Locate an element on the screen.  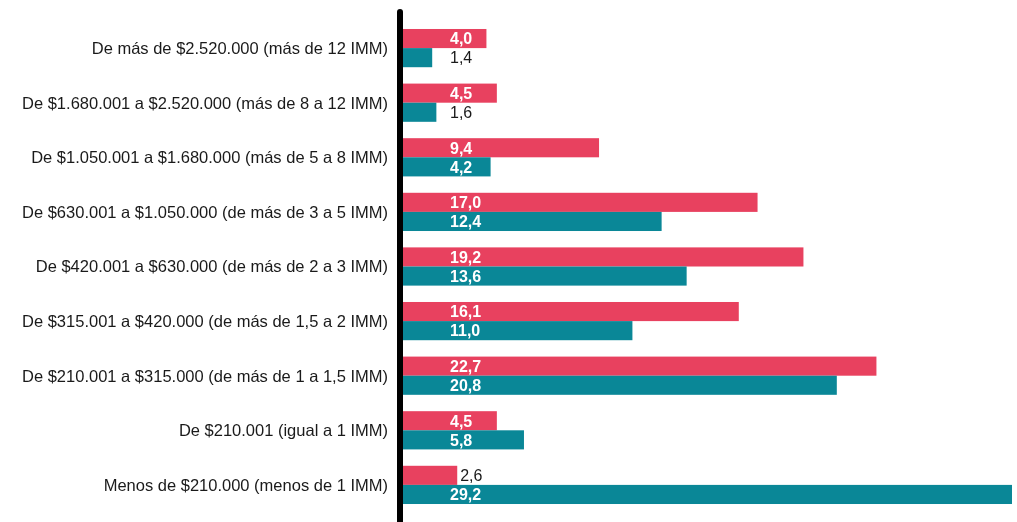
data-label: 20,8 is located at coordinates (466, 386).